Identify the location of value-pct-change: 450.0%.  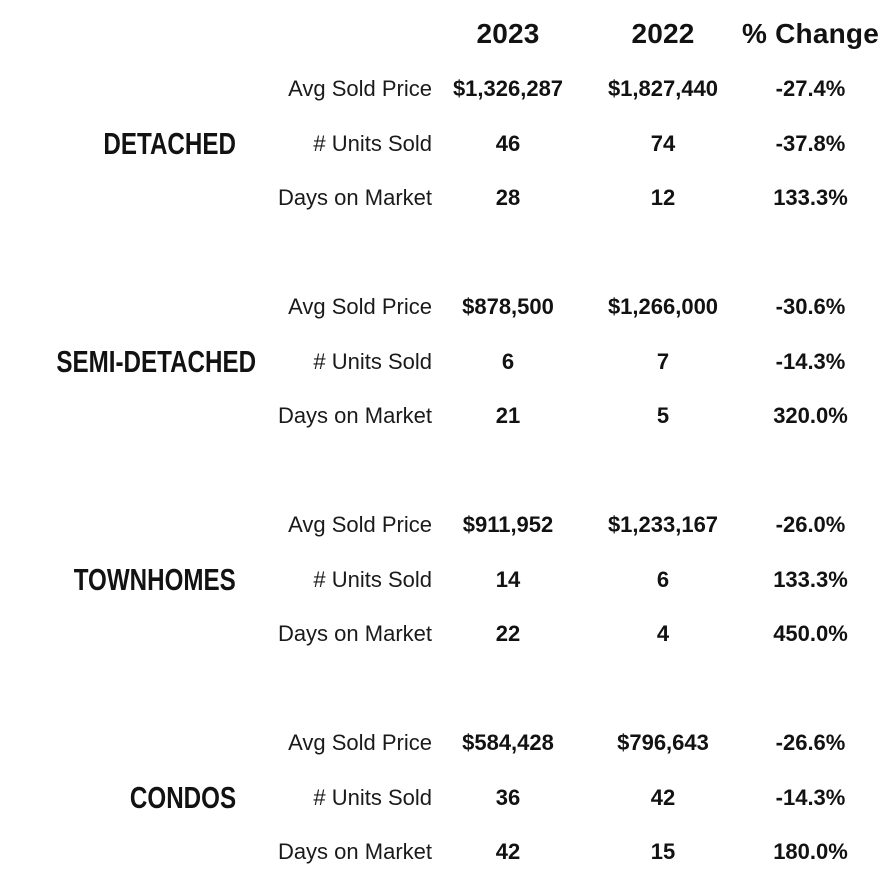
(810, 634).